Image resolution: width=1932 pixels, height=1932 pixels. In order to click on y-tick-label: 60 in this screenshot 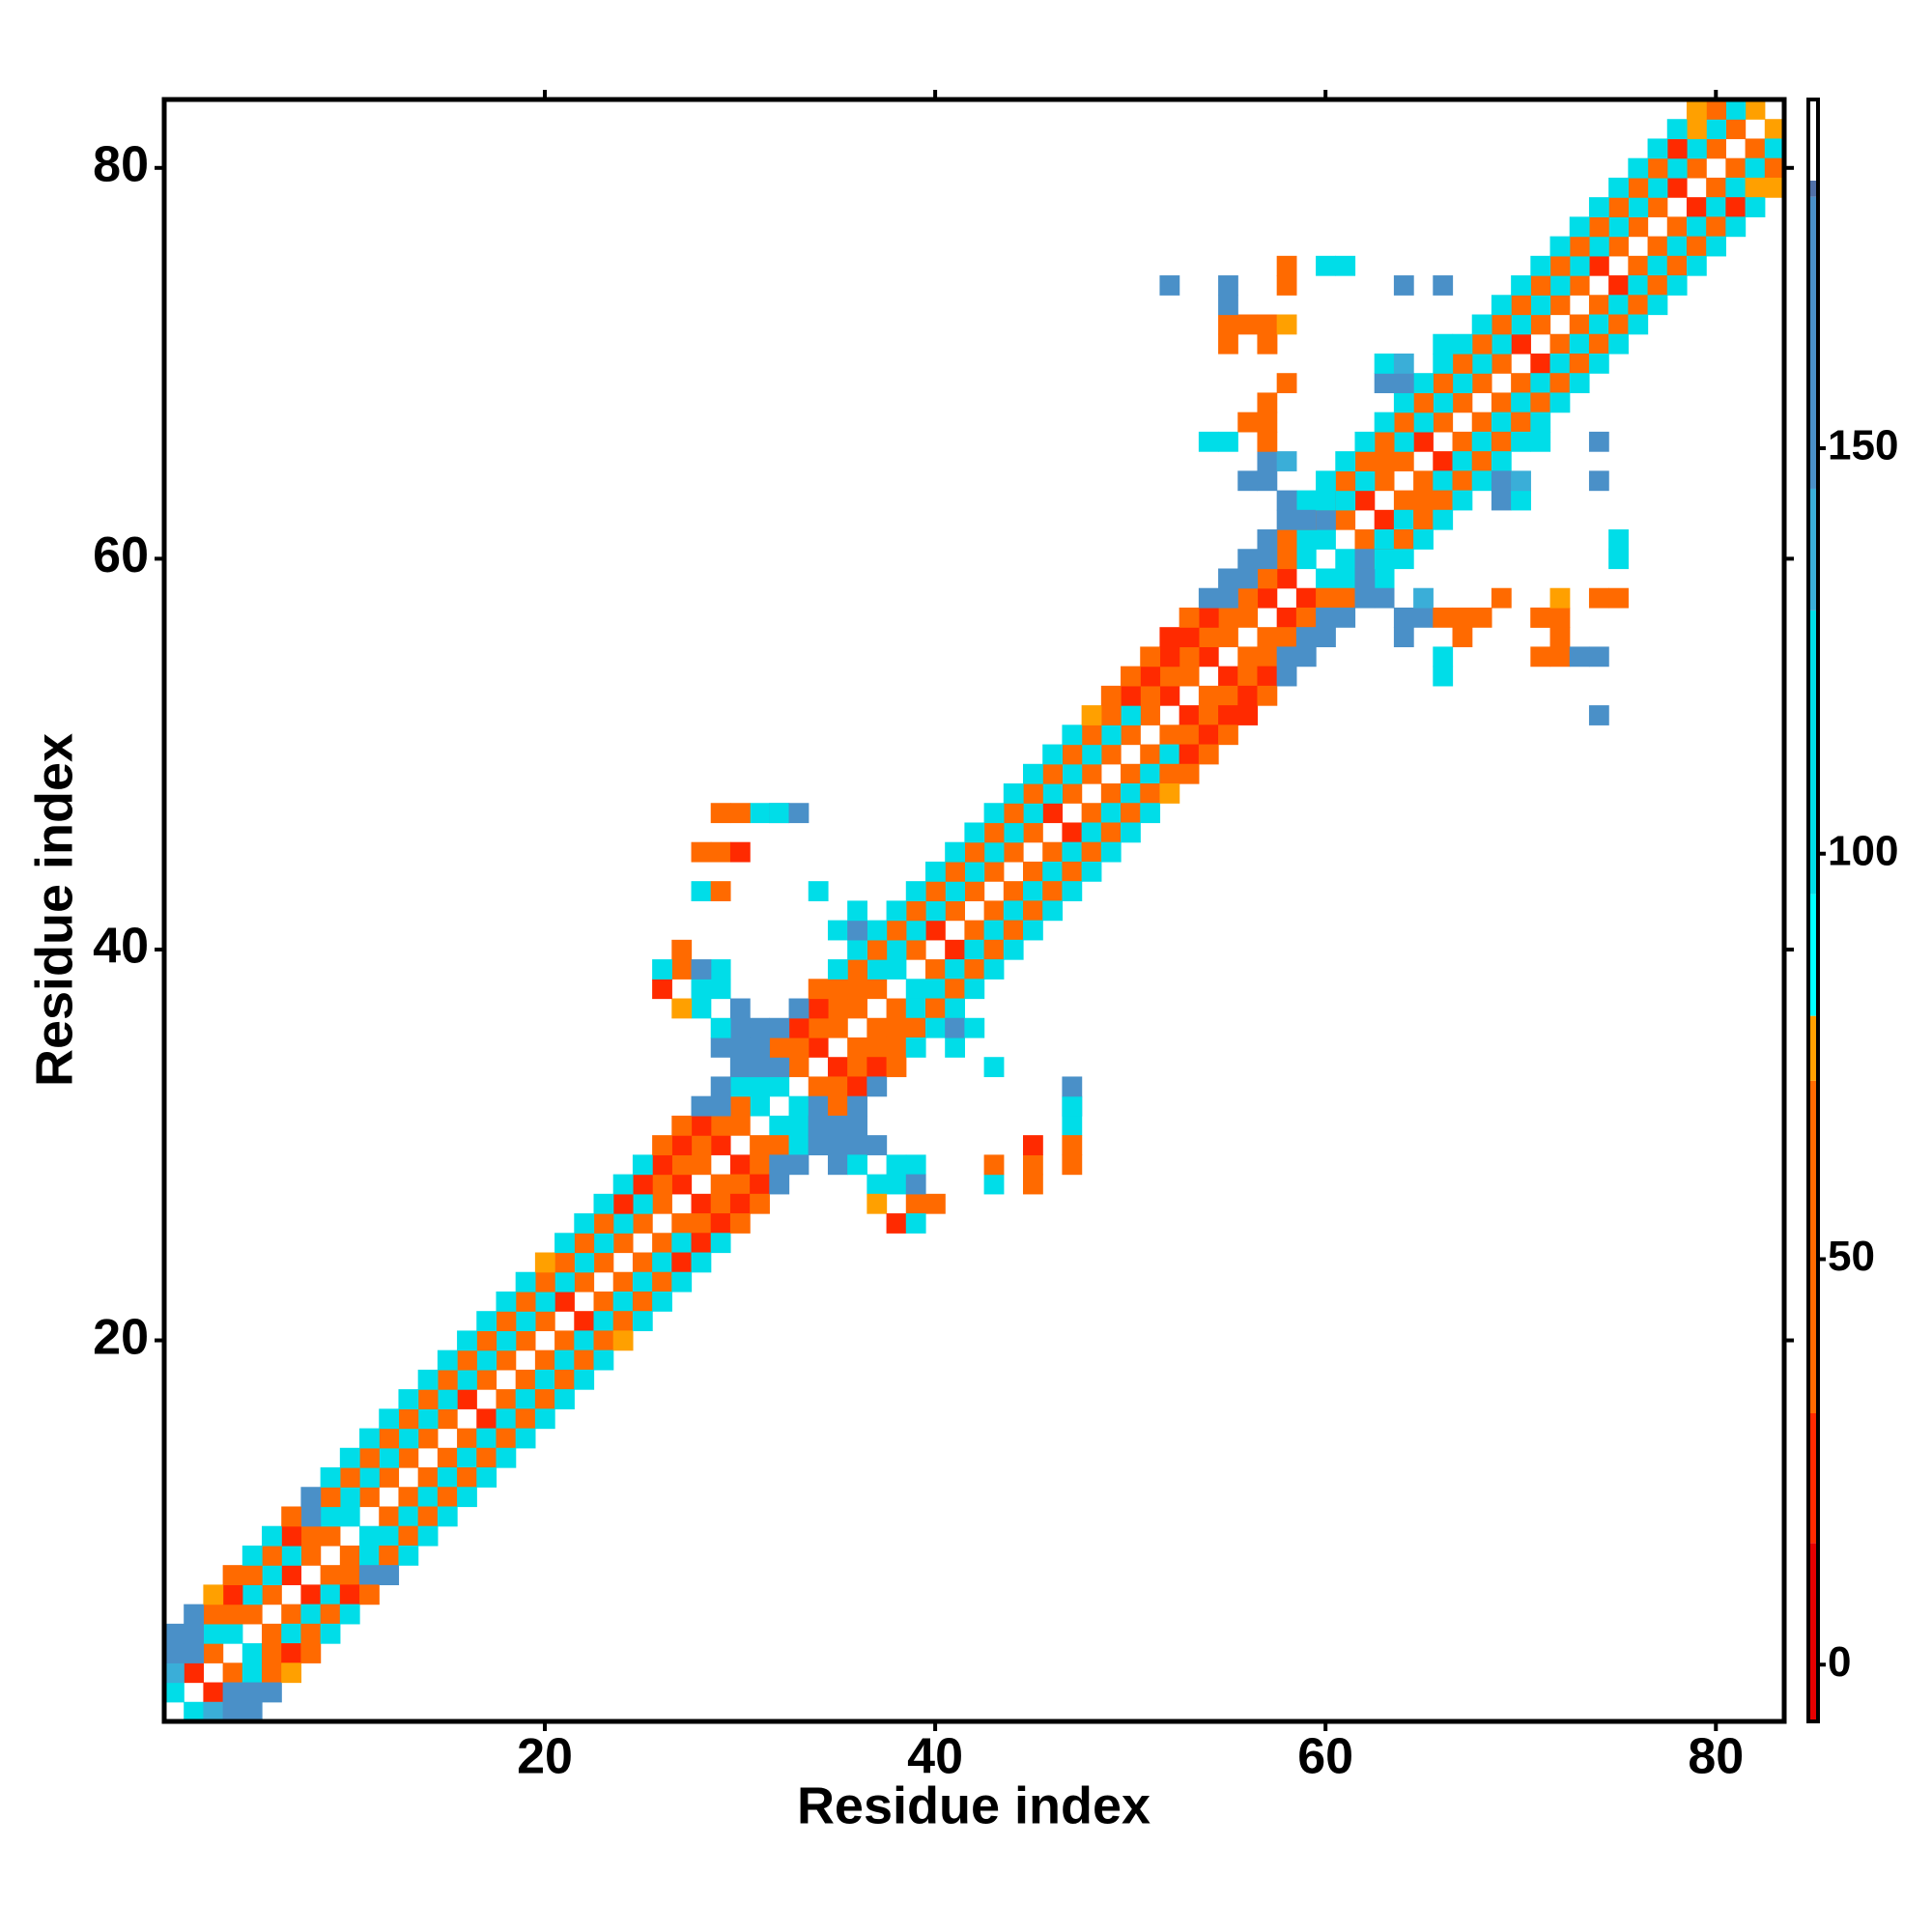, I will do `click(121, 555)`.